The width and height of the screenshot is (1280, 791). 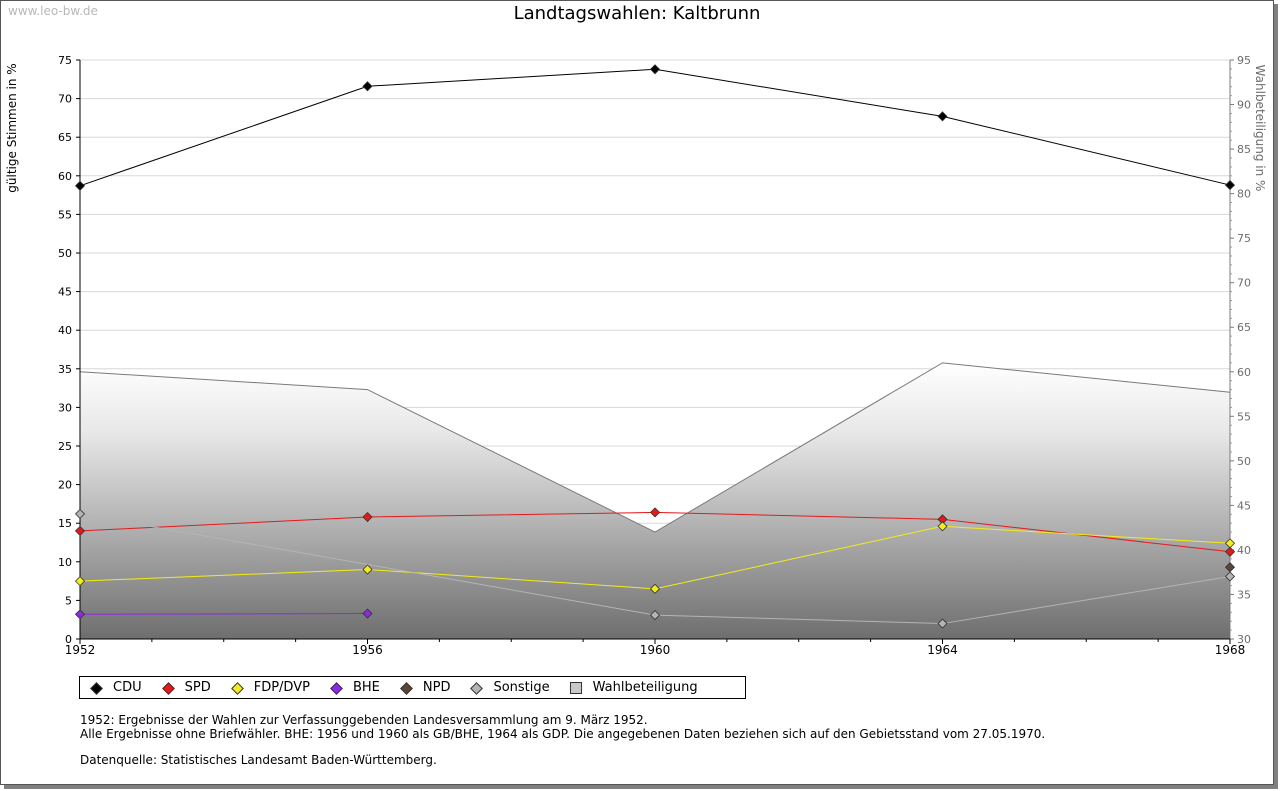 What do you see at coordinates (521, 687) in the screenshot?
I see `legend-label: Sonstige` at bounding box center [521, 687].